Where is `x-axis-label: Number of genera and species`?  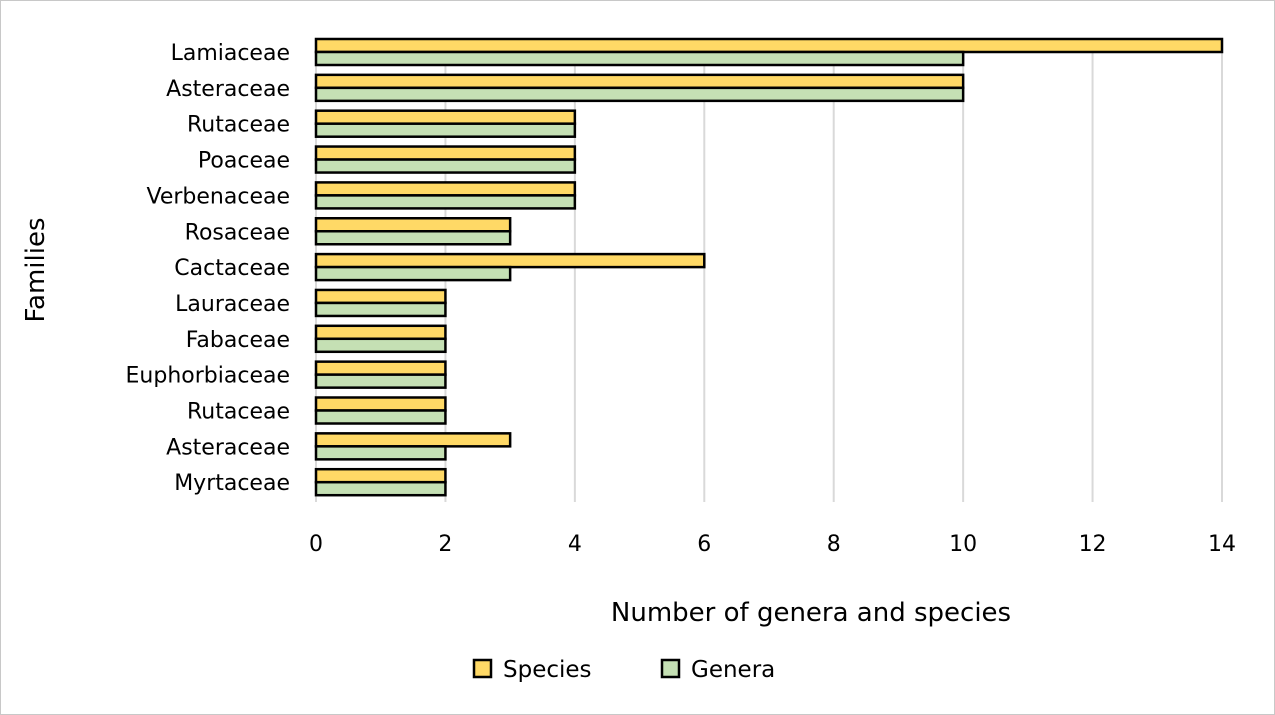
x-axis-label: Number of genera and species is located at coordinates (811, 613).